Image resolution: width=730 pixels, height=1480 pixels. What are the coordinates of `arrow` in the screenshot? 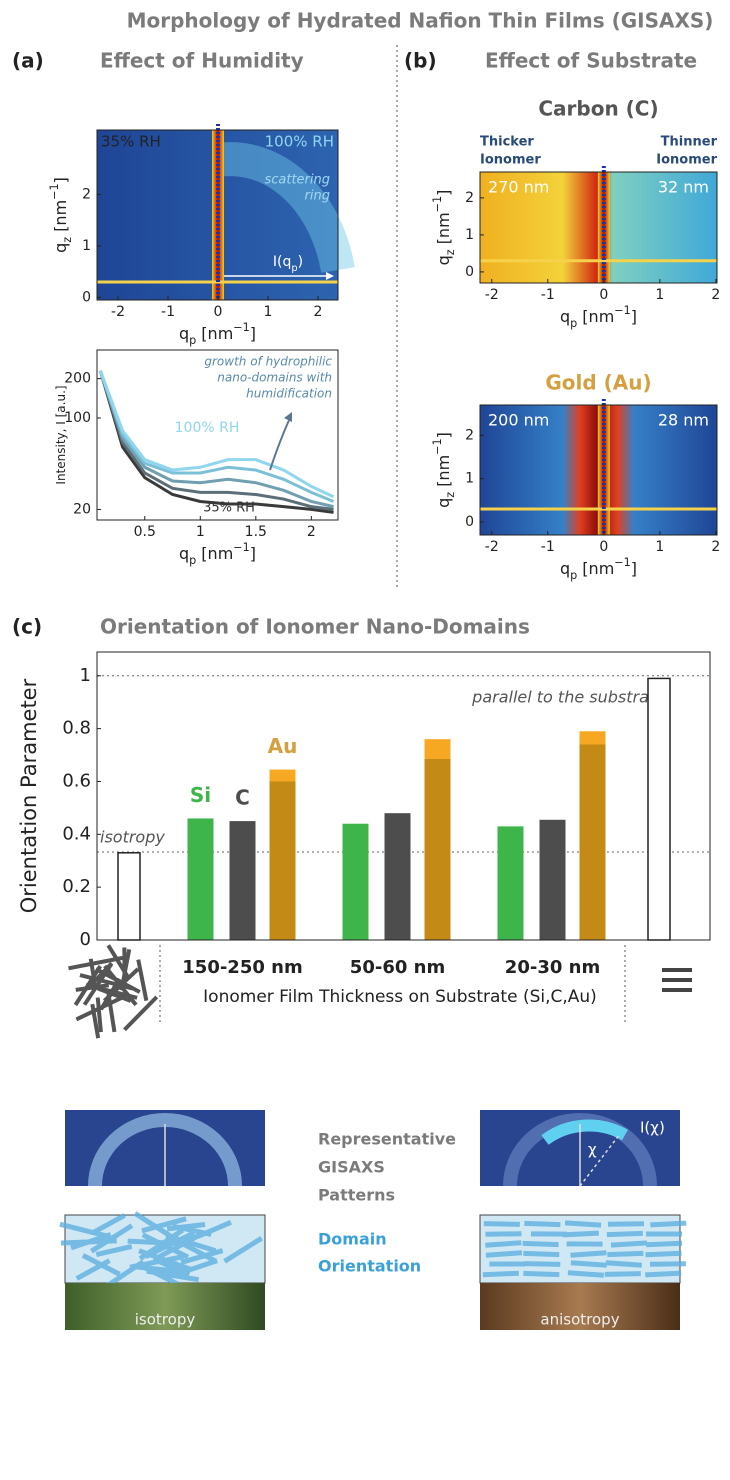 It's located at (280, 444).